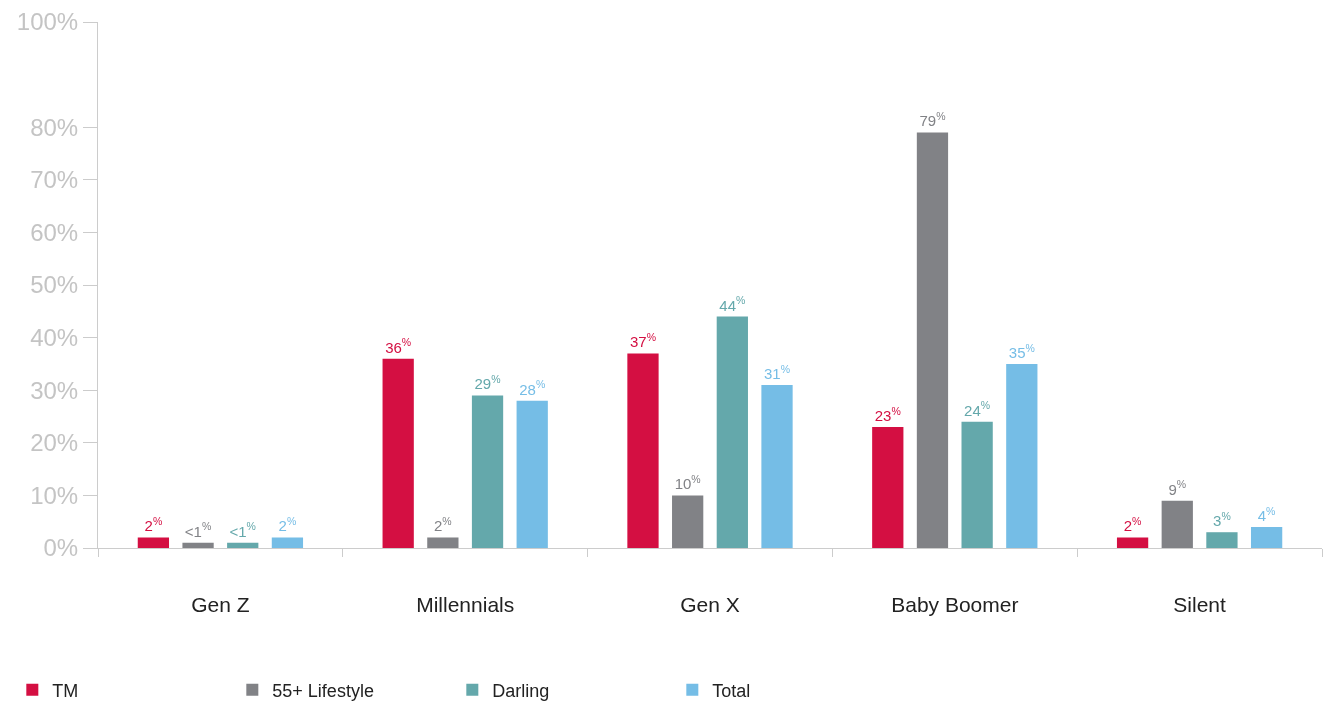 This screenshot has width=1342, height=721. I want to click on data-label: 3$^{%}$, so click(1222, 519).